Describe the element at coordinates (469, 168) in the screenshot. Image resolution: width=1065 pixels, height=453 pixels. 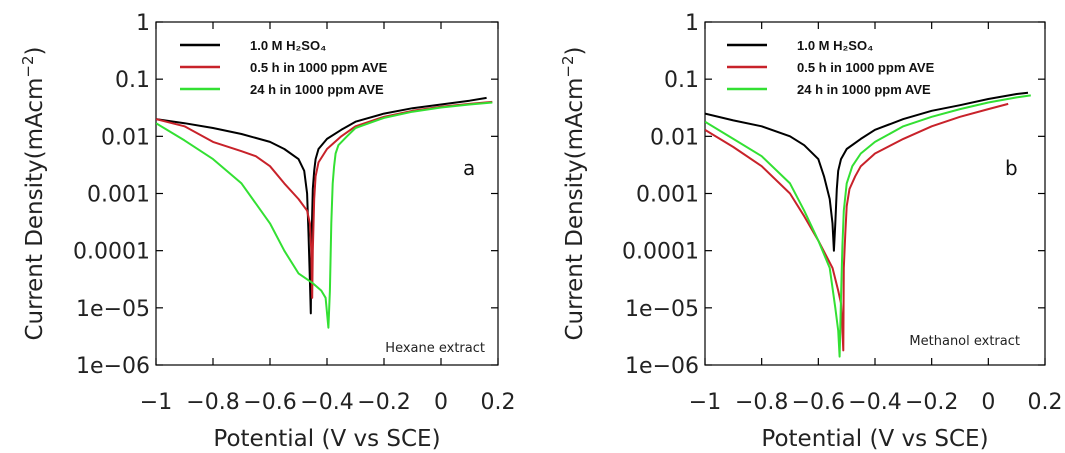
I see `panel-letter: a` at that location.